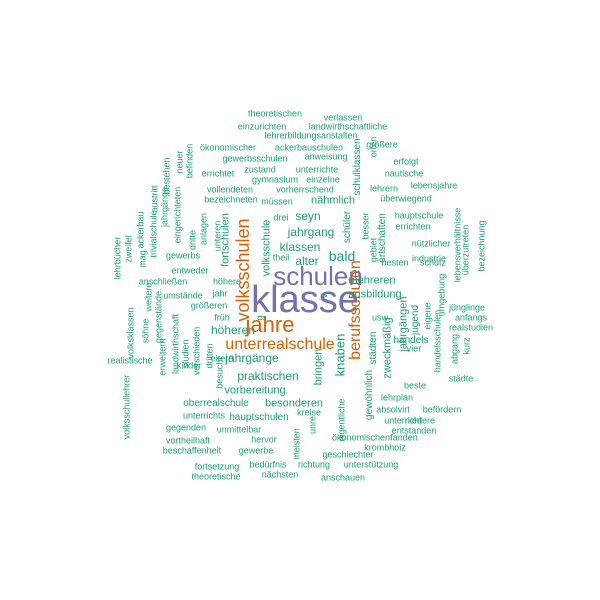  I want to click on cloud-word: anlagen, so click(203, 229).